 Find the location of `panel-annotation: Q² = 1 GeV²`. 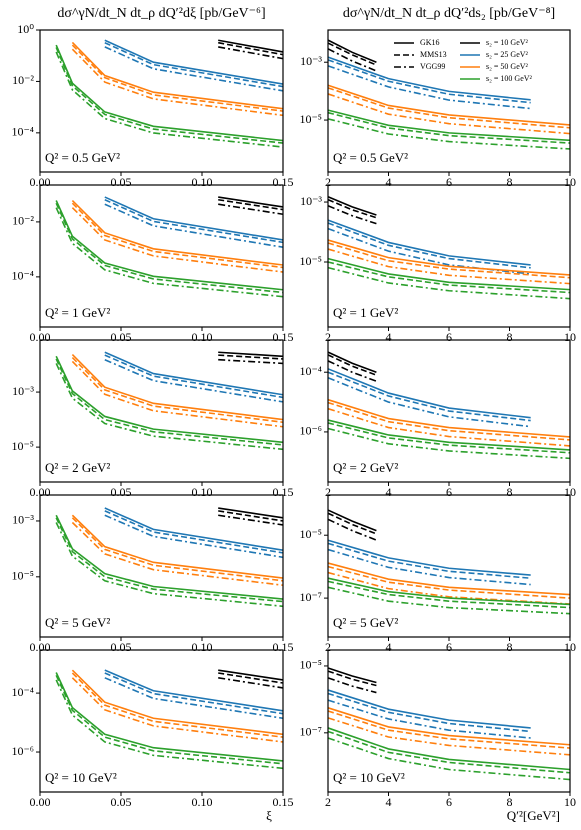

panel-annotation: Q² = 1 GeV² is located at coordinates (77, 312).